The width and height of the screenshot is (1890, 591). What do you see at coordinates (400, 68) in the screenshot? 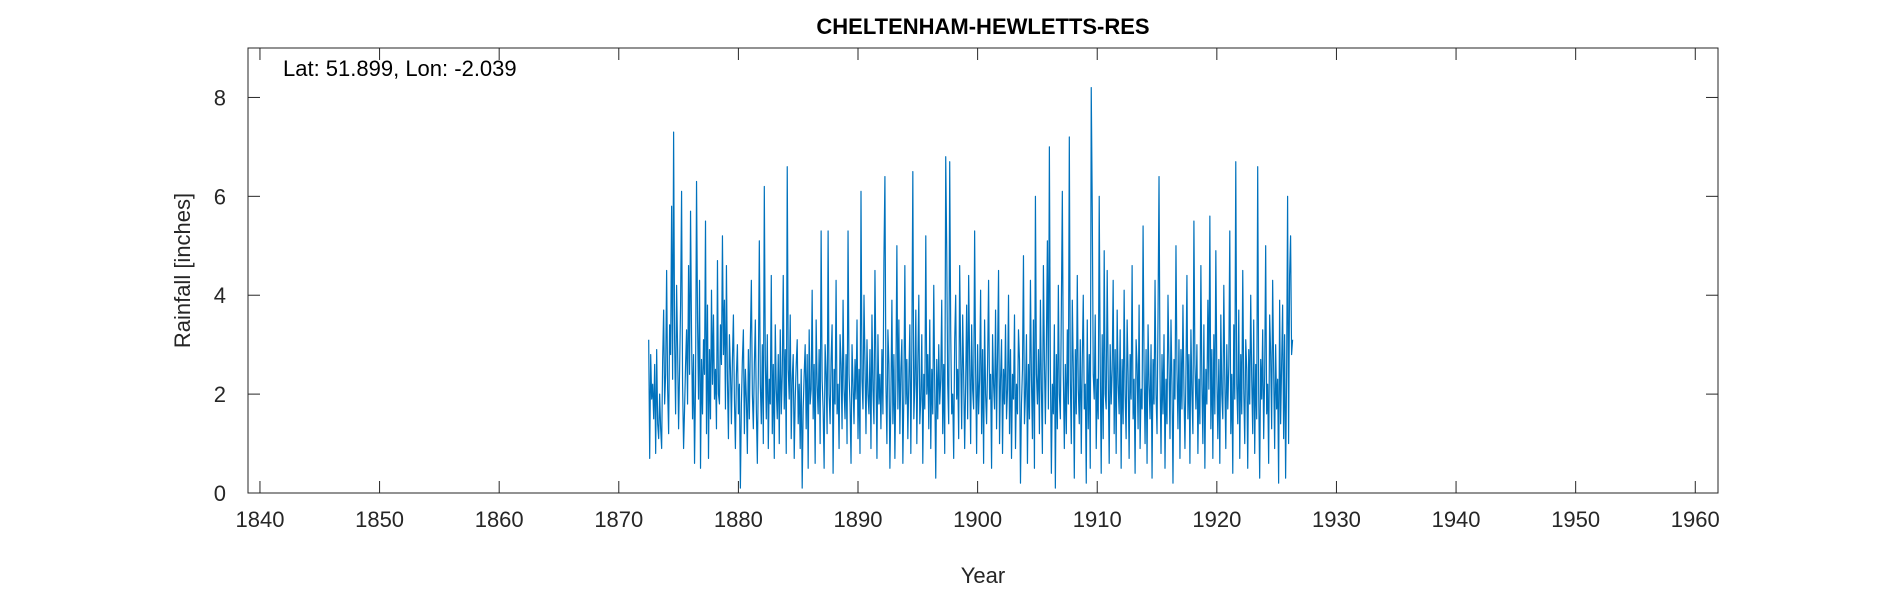
I see `location-annotation: Lat: 51.899, Lon: -2.039` at bounding box center [400, 68].